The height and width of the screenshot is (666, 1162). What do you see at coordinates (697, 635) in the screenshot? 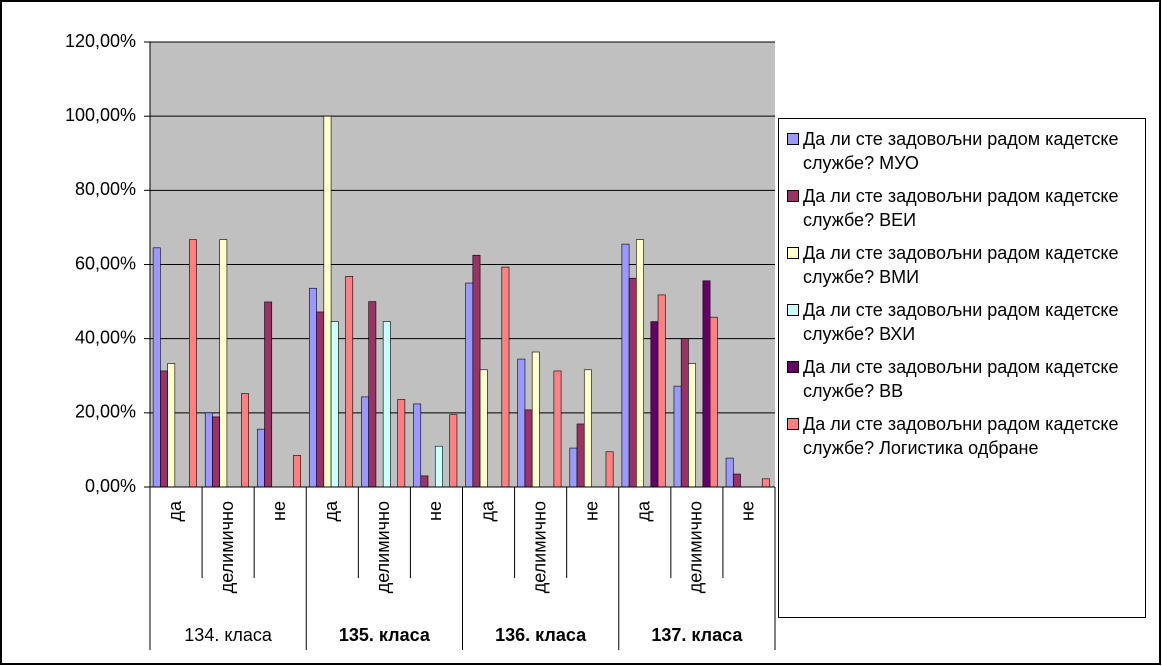
I see `group-label: 137. класа` at bounding box center [697, 635].